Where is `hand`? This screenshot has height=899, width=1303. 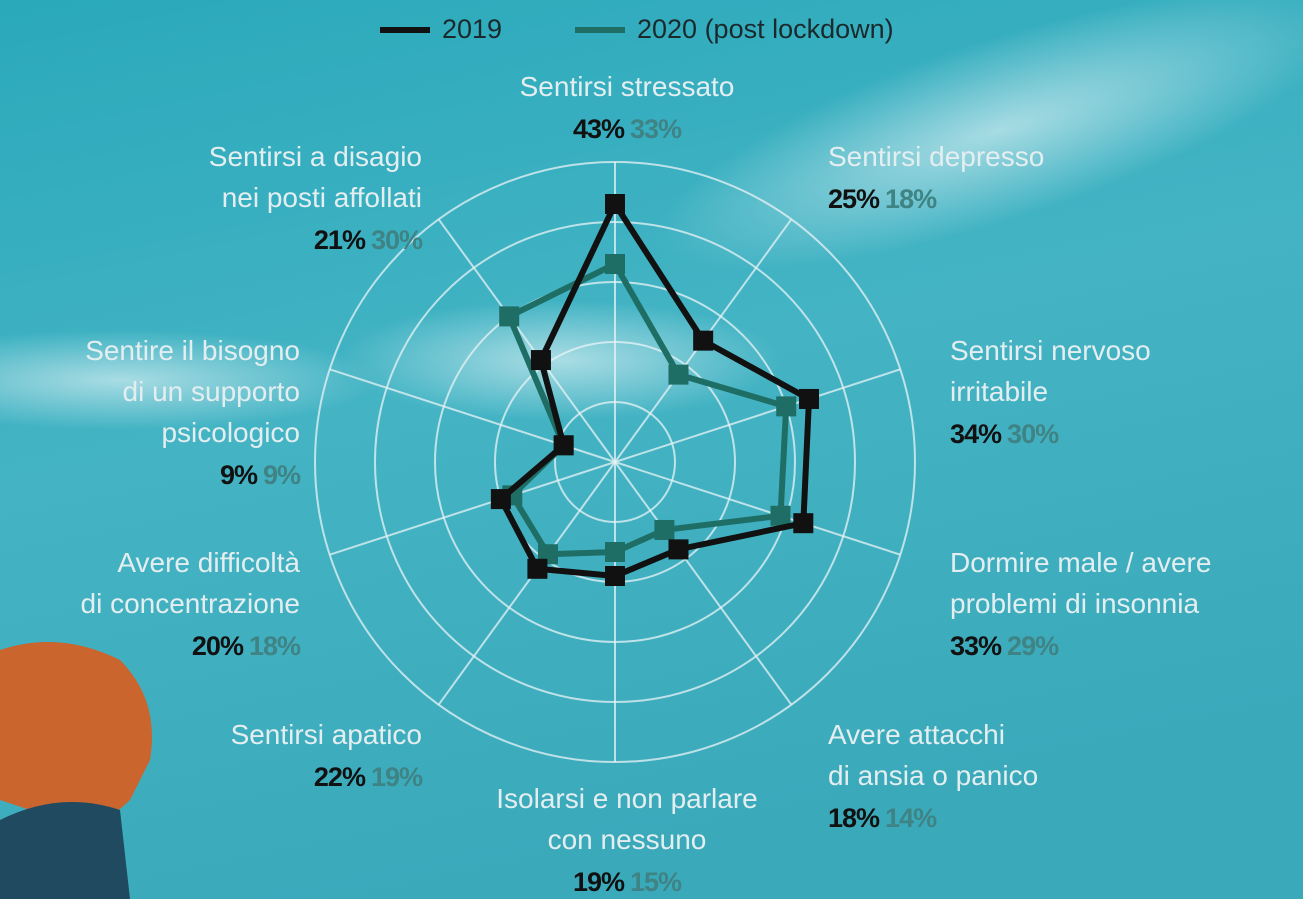
hand is located at coordinates (76, 770).